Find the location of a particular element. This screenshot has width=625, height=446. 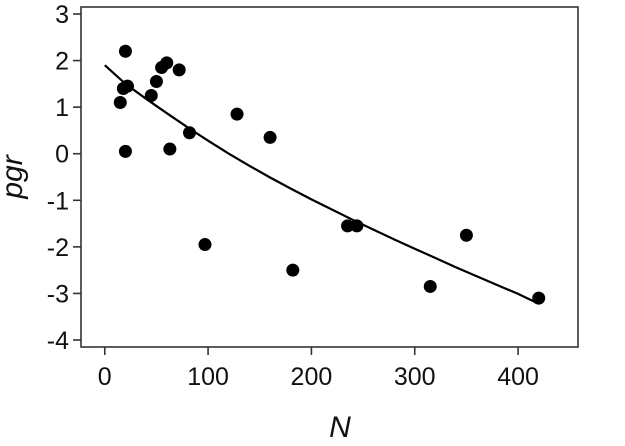

x-tick-label: 400 is located at coordinates (518, 377).